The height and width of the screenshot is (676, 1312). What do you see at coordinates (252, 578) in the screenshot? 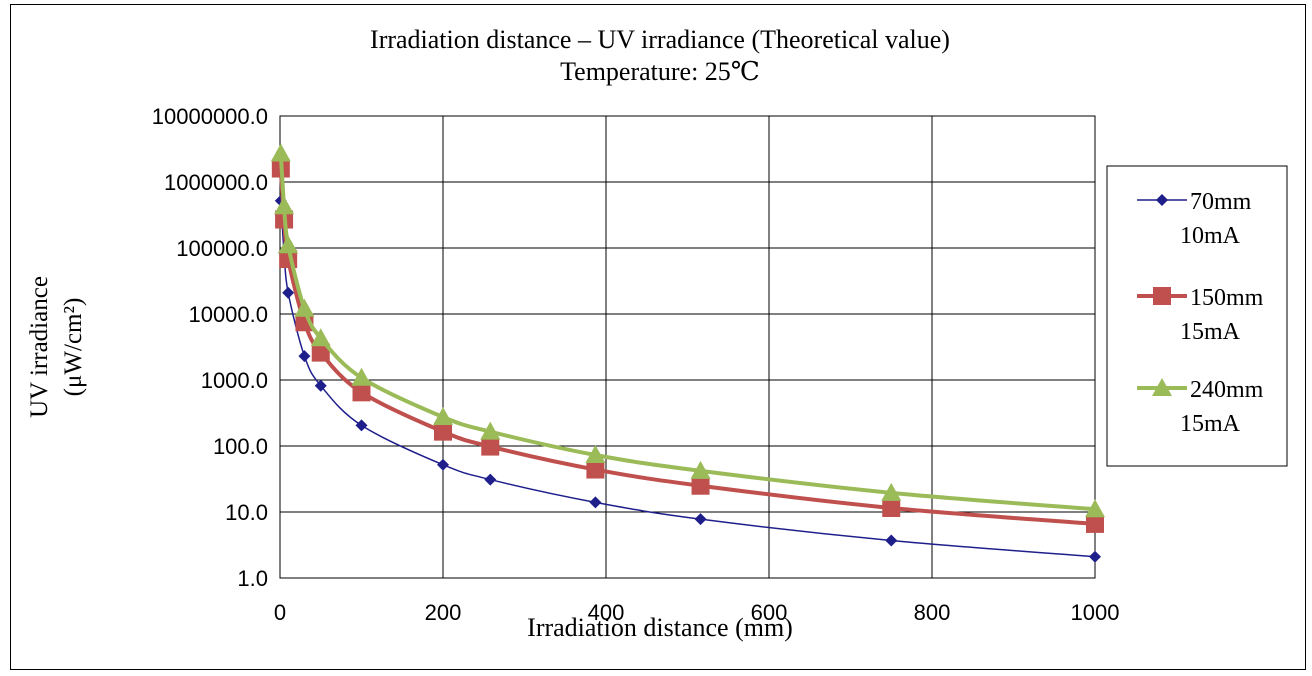
I see `y-tick-label: 1.0` at bounding box center [252, 578].